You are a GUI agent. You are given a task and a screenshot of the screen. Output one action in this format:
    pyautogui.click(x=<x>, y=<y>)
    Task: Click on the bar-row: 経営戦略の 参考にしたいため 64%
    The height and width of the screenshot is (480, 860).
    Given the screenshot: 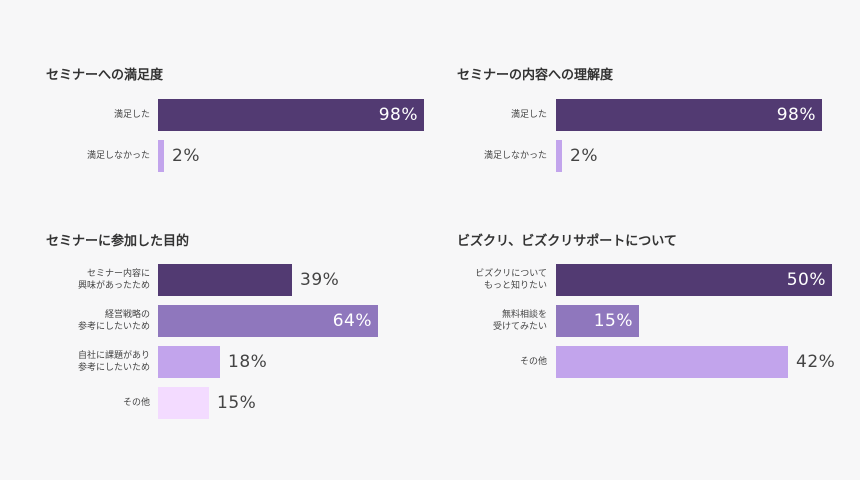 What is the action you would take?
    pyautogui.click(x=303, y=321)
    